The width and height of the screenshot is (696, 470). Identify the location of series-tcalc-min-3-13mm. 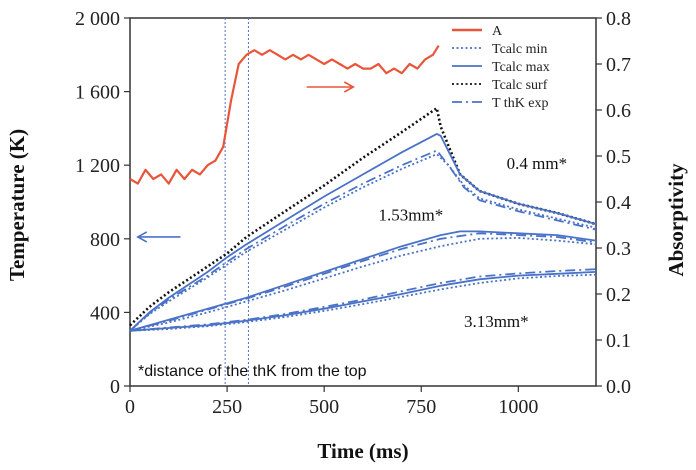
(363, 302).